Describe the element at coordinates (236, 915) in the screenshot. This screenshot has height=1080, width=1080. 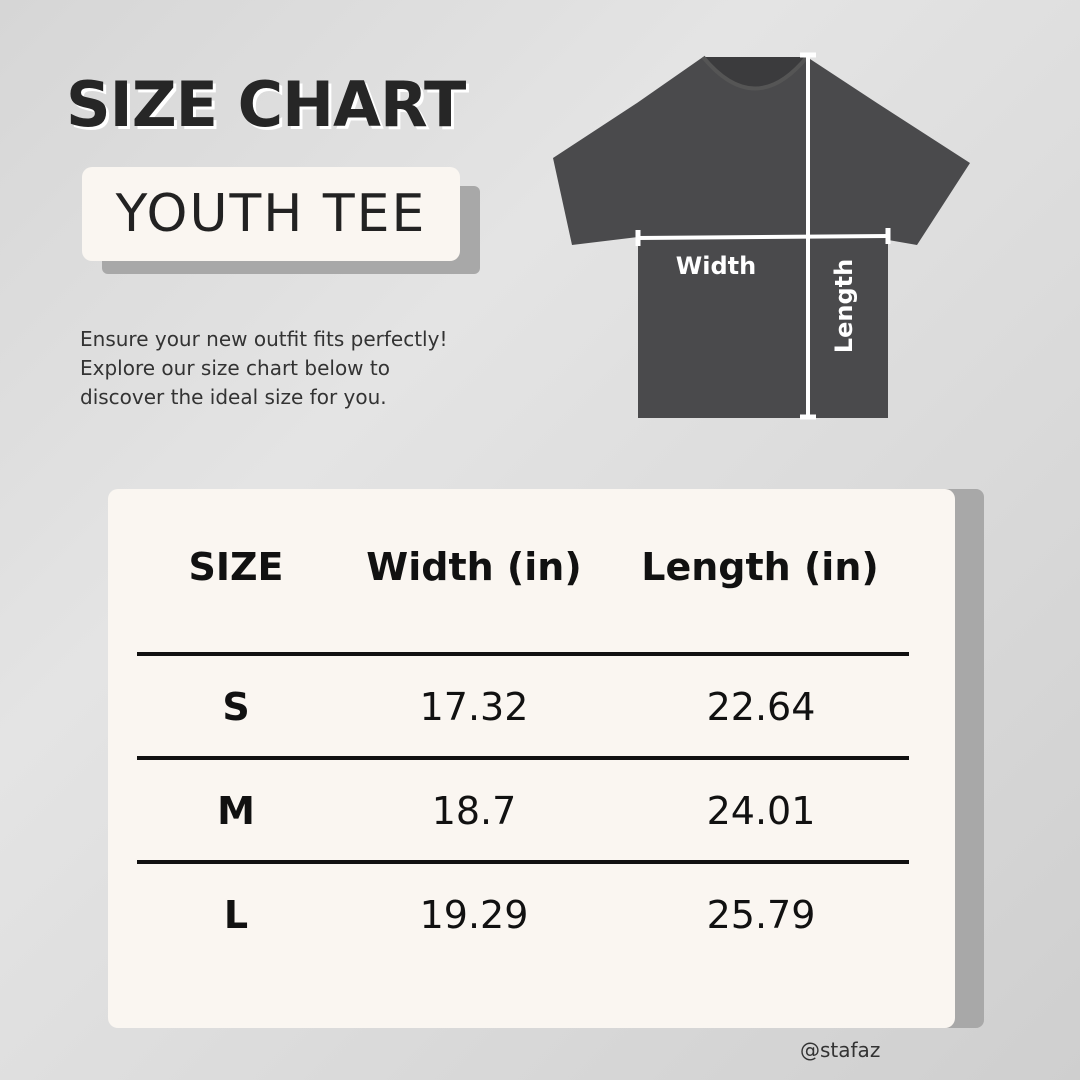
I see `size-cell: L` at that location.